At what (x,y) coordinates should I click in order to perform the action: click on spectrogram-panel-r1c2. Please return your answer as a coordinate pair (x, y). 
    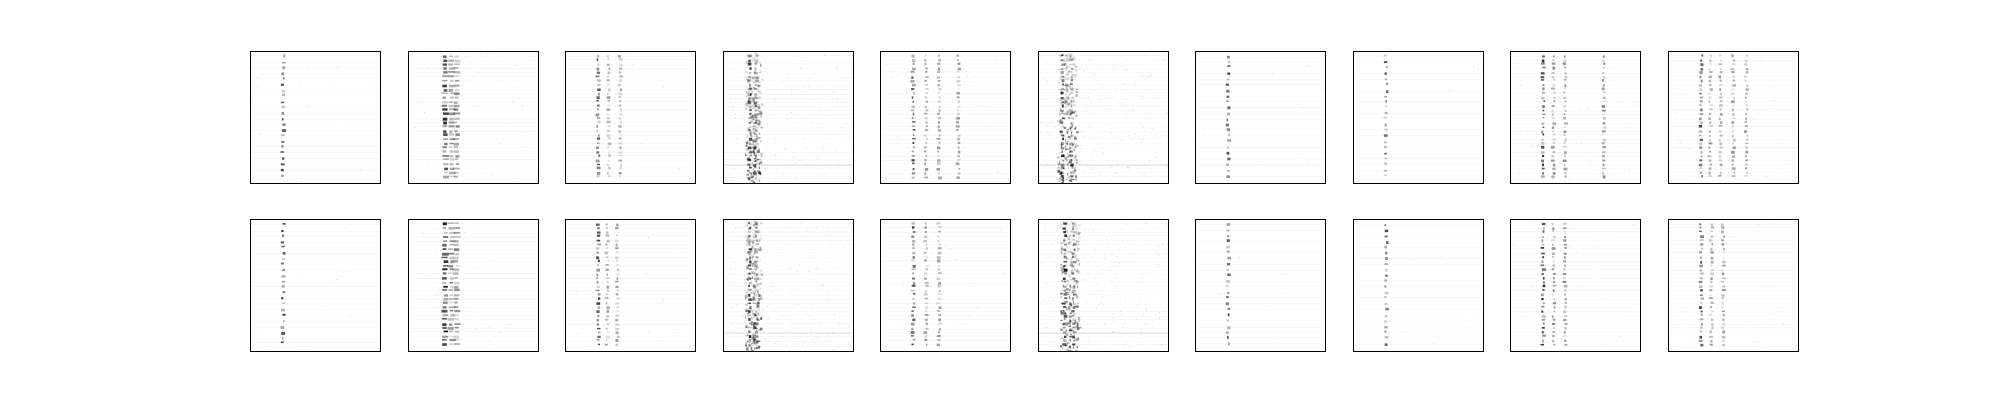
    Looking at the image, I should click on (473, 117).